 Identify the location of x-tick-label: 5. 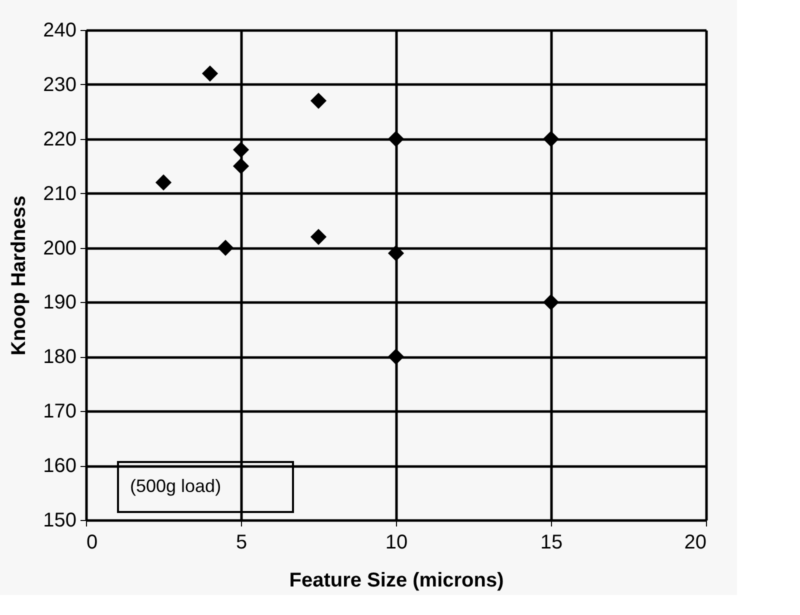
(242, 543).